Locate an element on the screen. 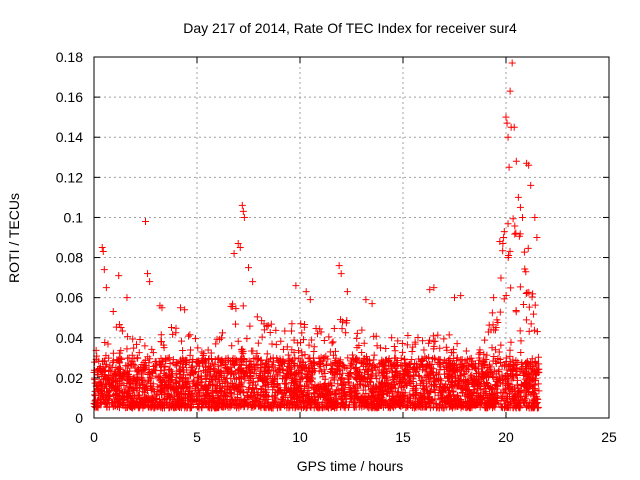 This screenshot has width=640, height=480. x-tick-label: 20 is located at coordinates (506, 437).